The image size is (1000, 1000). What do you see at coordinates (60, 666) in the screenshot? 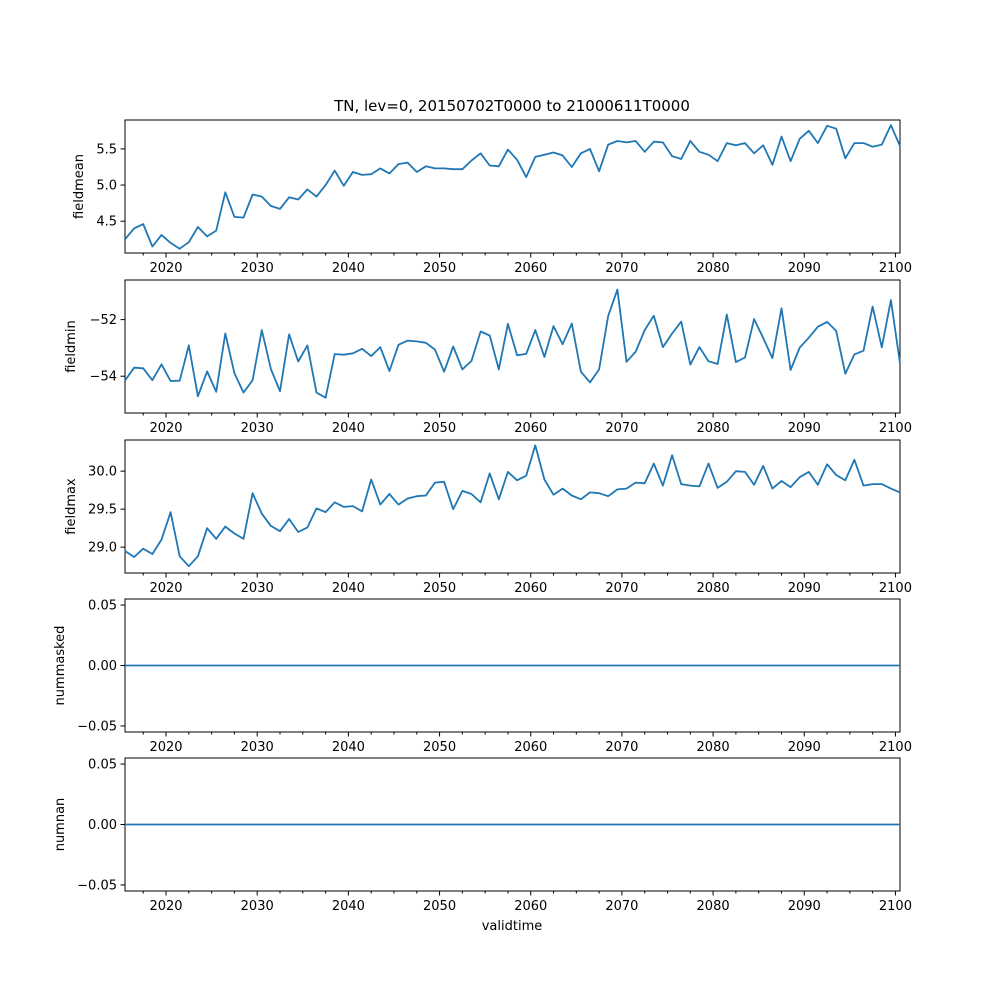
I see `y-axis-title: nummasked` at bounding box center [60, 666].